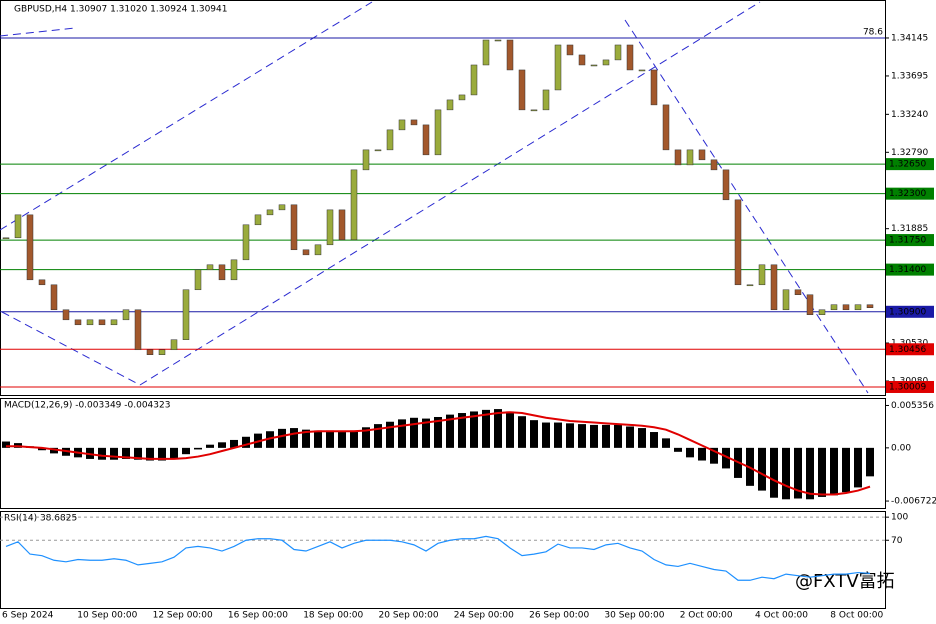 Image resolution: width=936 pixels, height=624 pixels. I want to click on y-tick-label: 70, so click(897, 541).